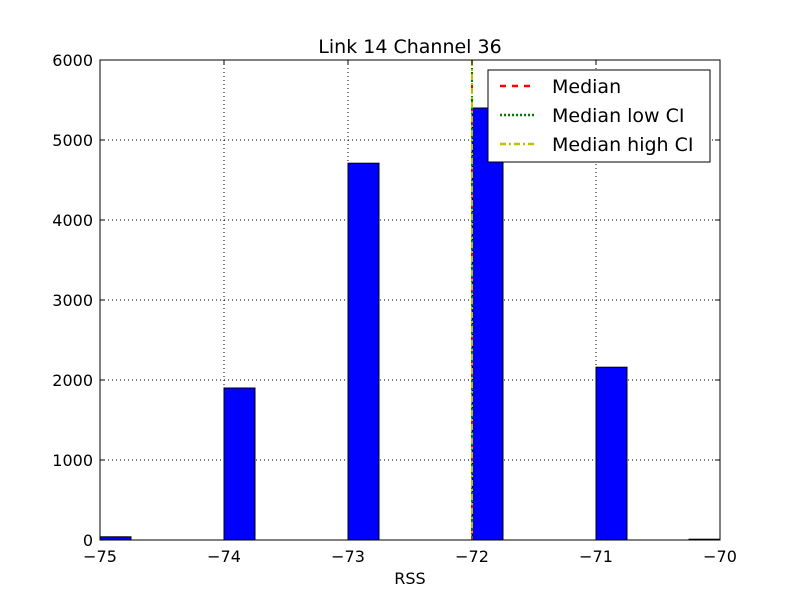 The height and width of the screenshot is (600, 800). Describe the element at coordinates (72, 460) in the screenshot. I see `y-tick-label: 1000` at that location.